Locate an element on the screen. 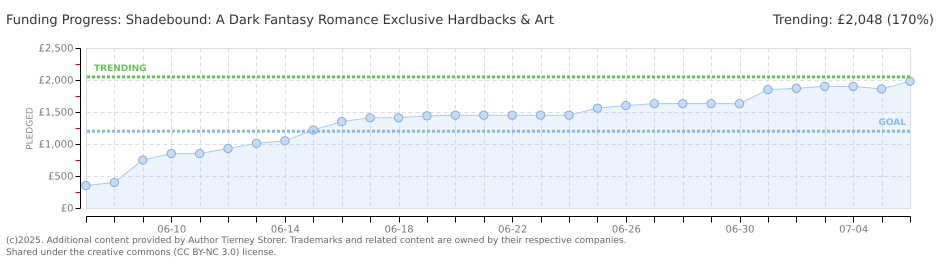  y-axis-title: PLEDGED is located at coordinates (31, 128).